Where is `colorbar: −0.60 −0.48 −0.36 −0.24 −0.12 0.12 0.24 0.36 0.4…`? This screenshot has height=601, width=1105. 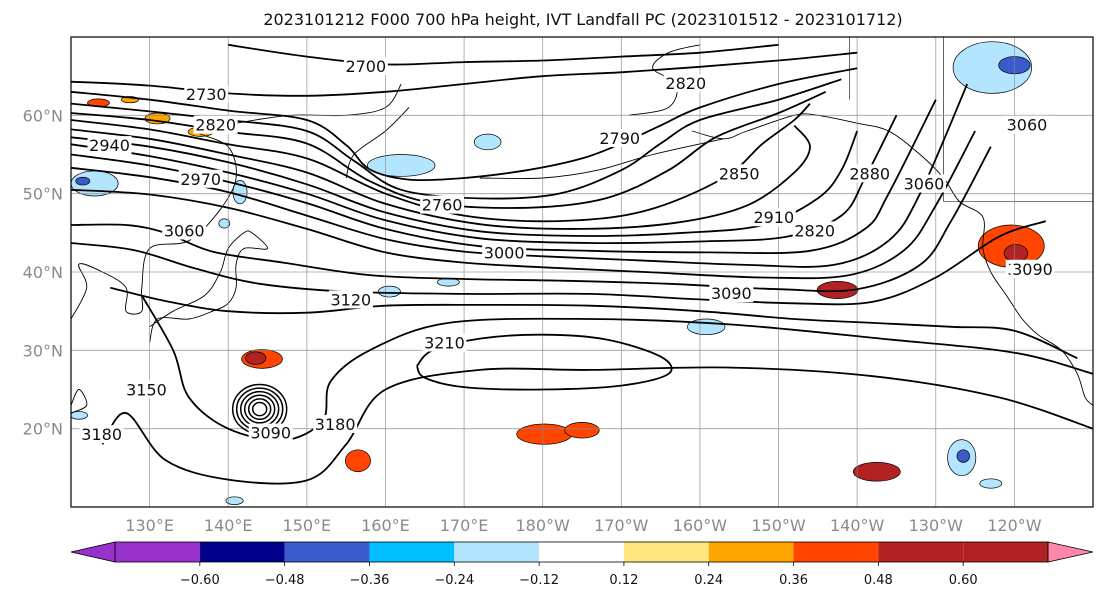 colorbar: −0.60 −0.48 −0.36 −0.24 −0.12 0.12 0.24 0.36 0.4… is located at coordinates (582, 564).